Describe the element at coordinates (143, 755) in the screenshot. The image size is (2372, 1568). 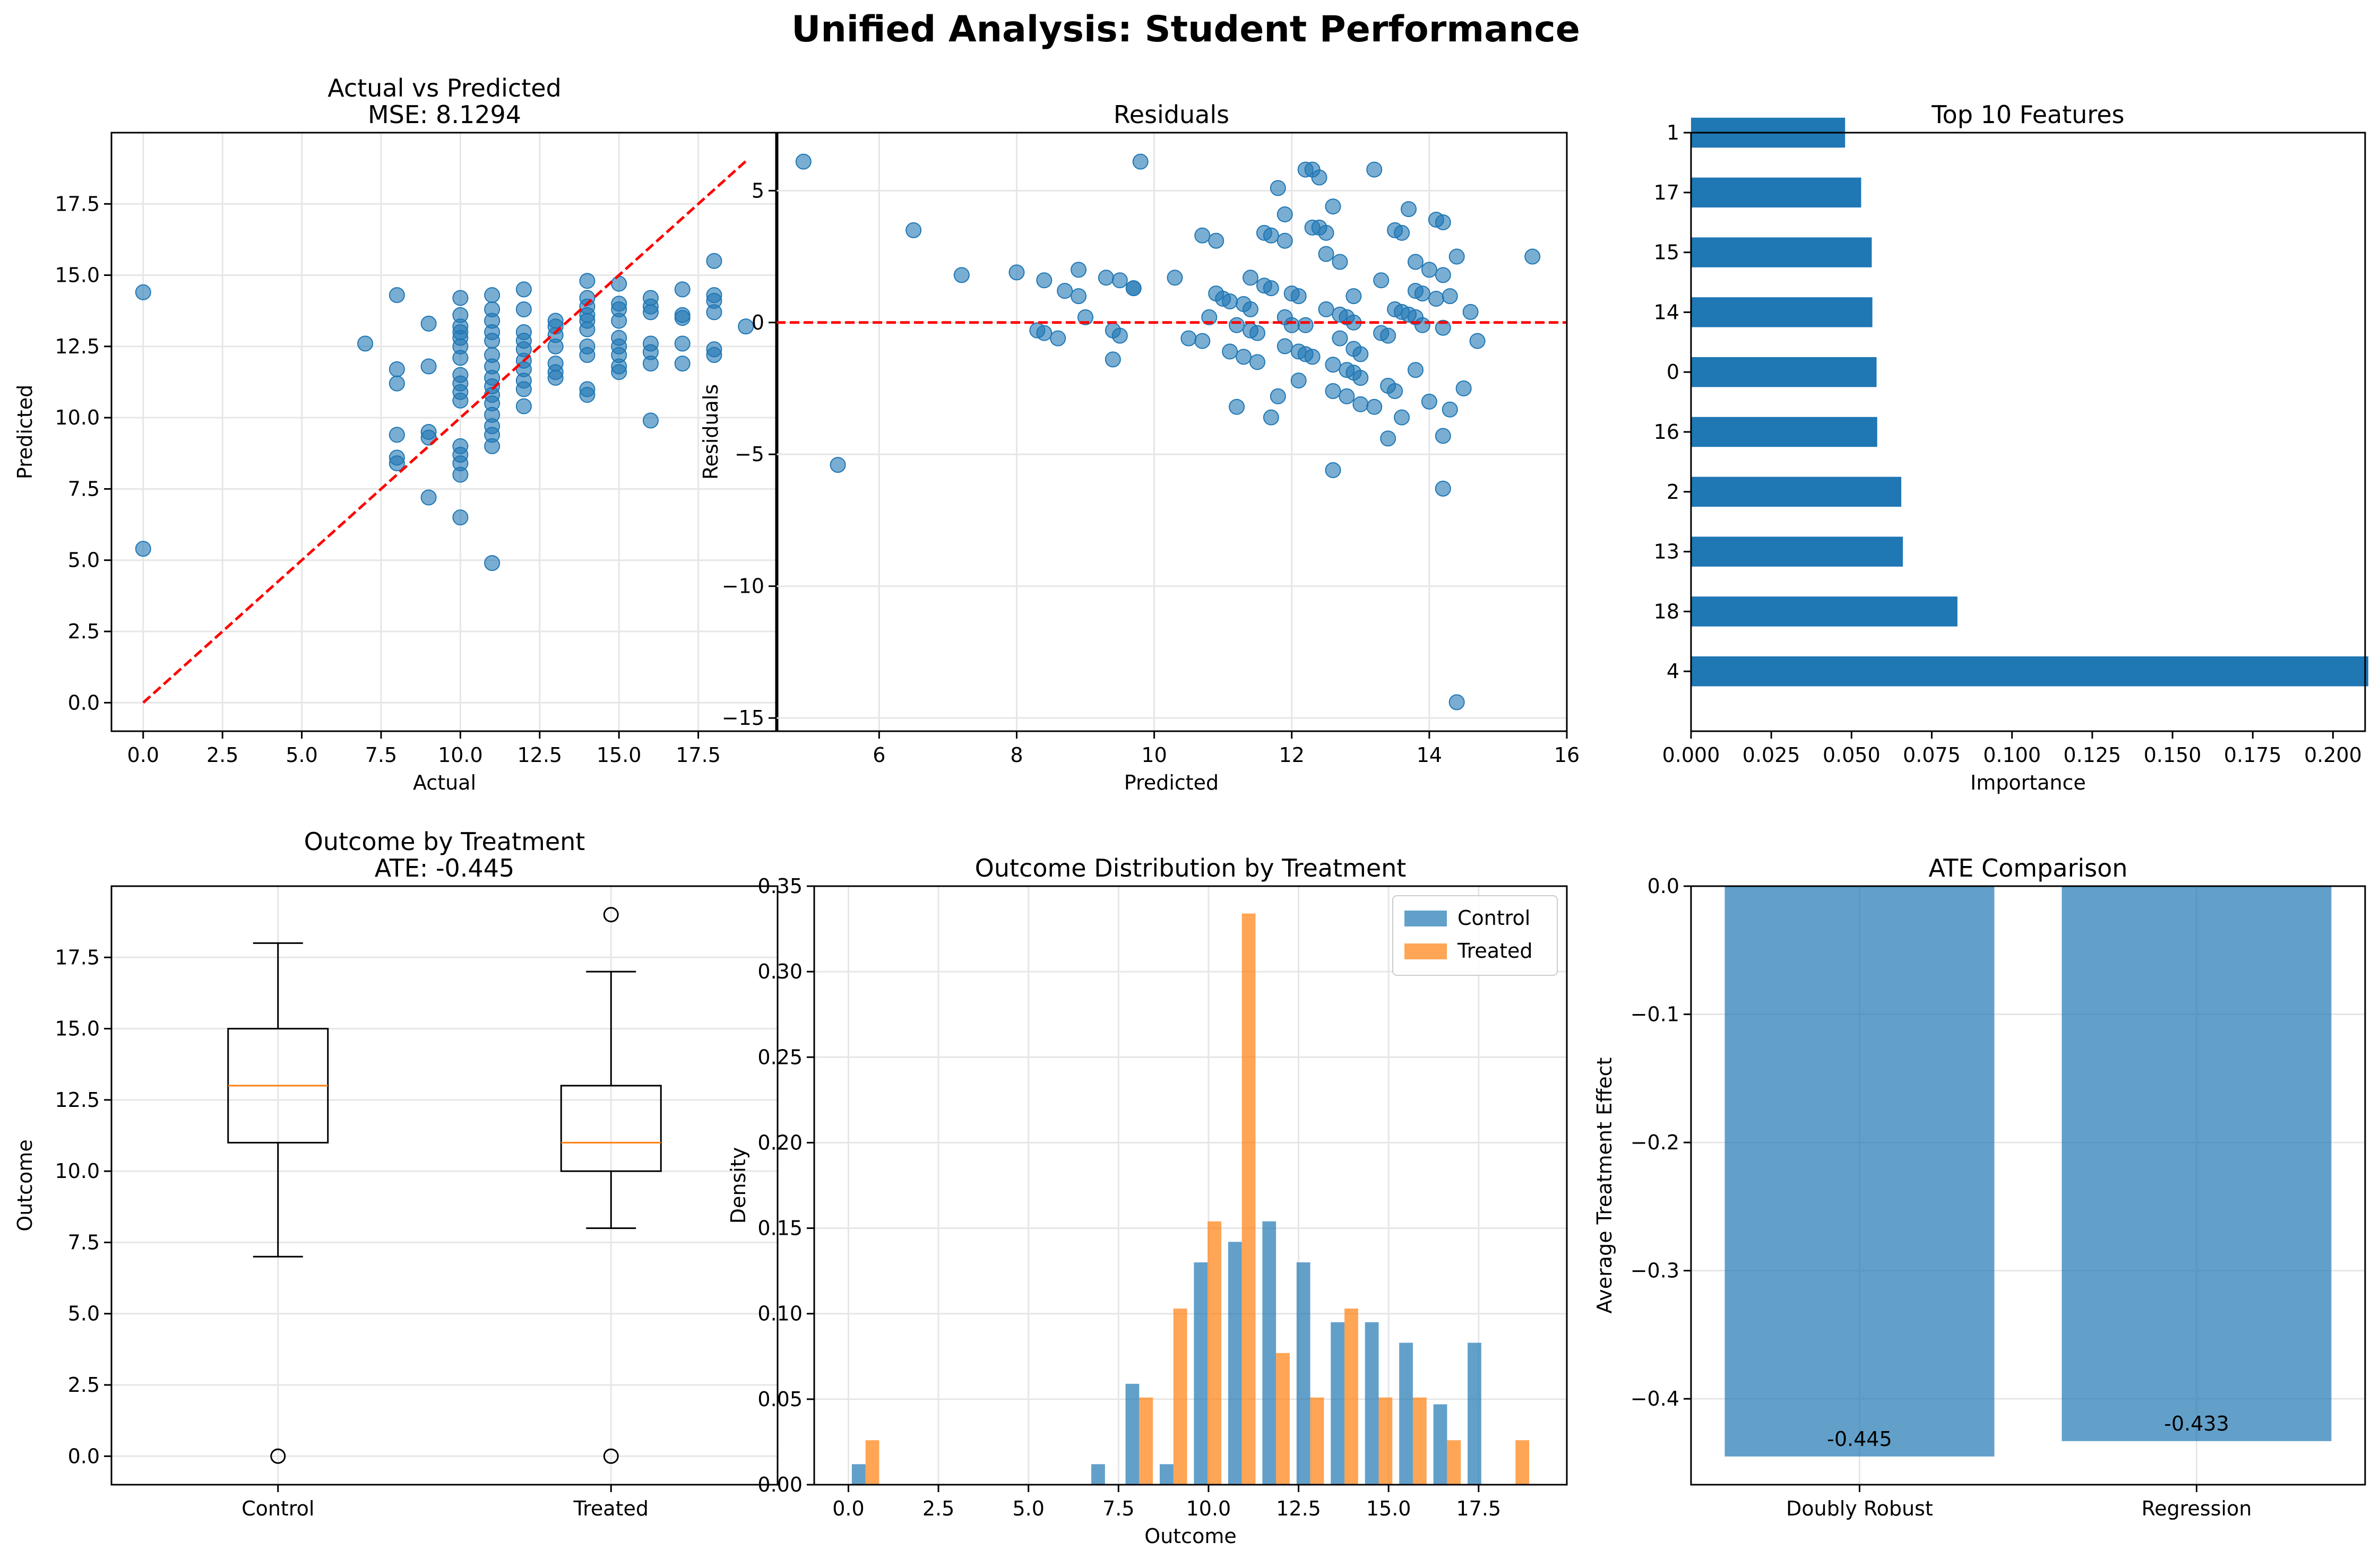
I see `x-tick-label: 0.0` at that location.